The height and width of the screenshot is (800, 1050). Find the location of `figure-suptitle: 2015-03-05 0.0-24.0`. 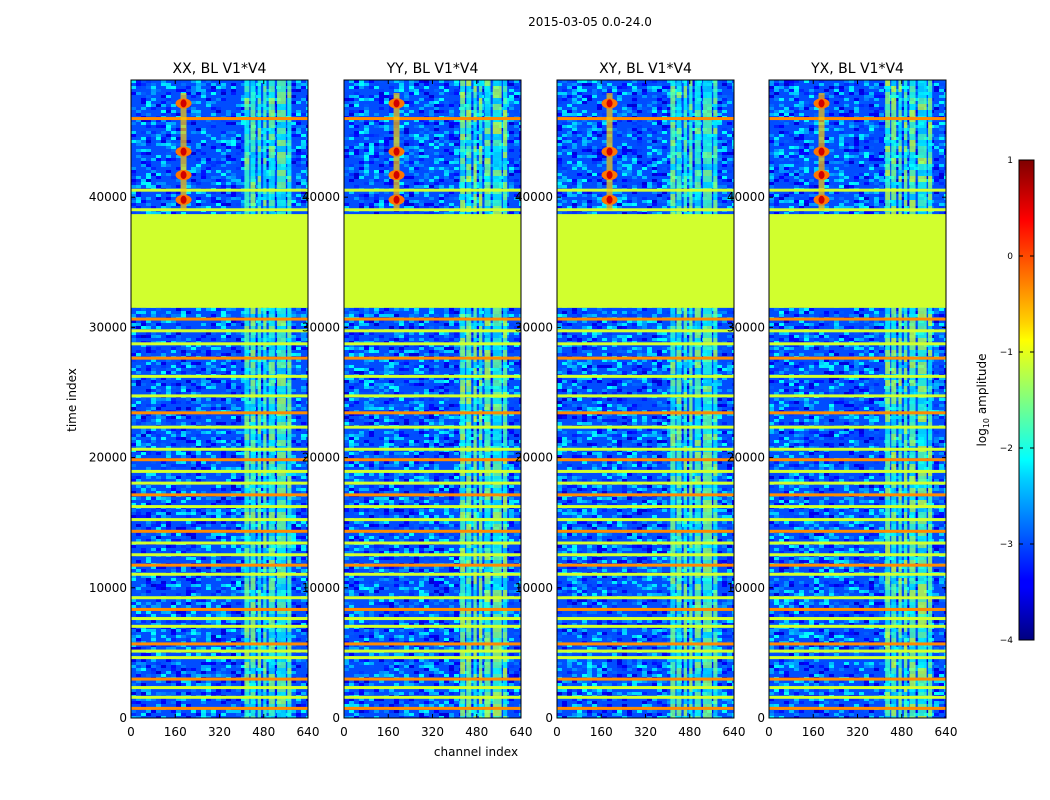

figure-suptitle: 2015-03-05 0.0-24.0 is located at coordinates (590, 22).